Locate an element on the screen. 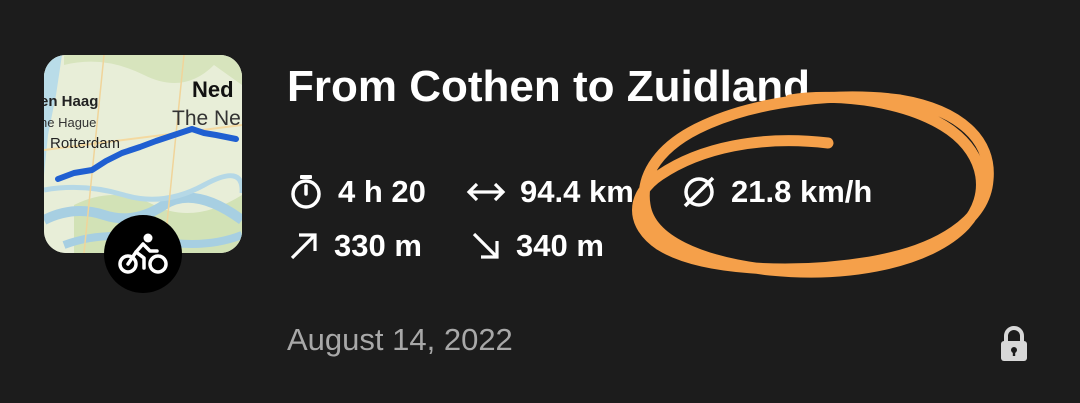  arrow-up-right-icon is located at coordinates (304, 246).